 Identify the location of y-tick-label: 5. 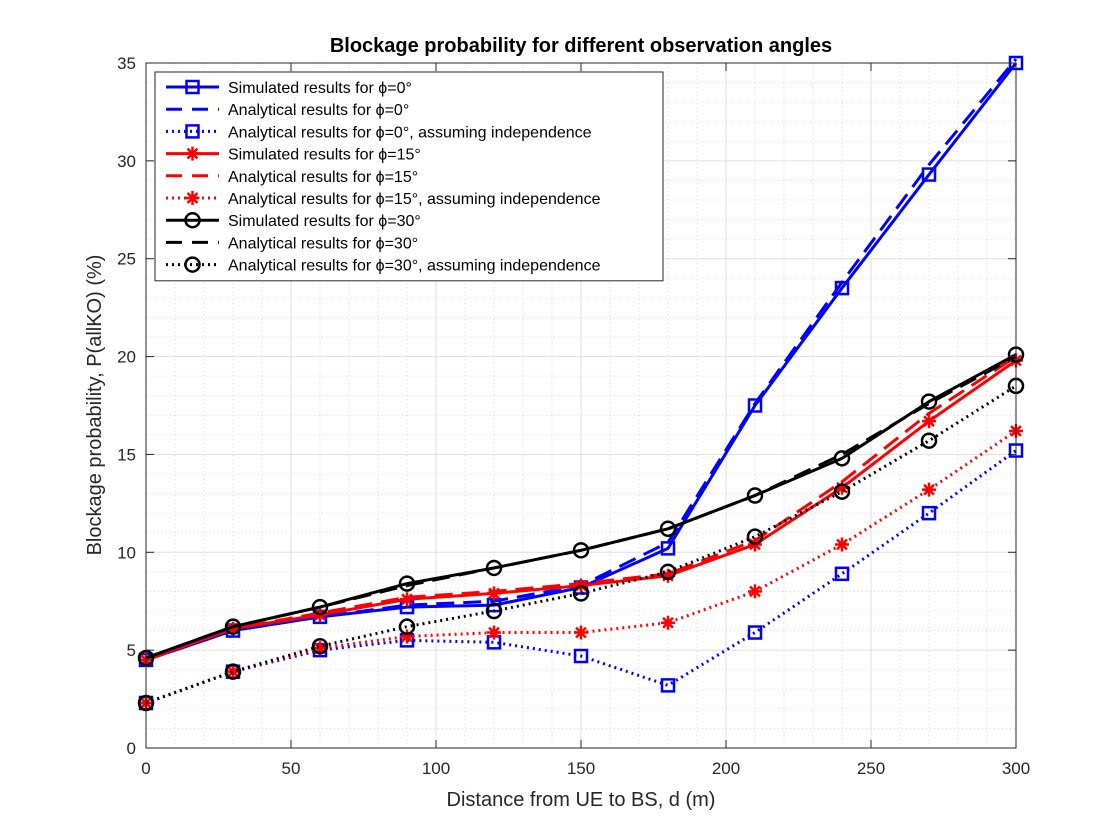
(131, 650).